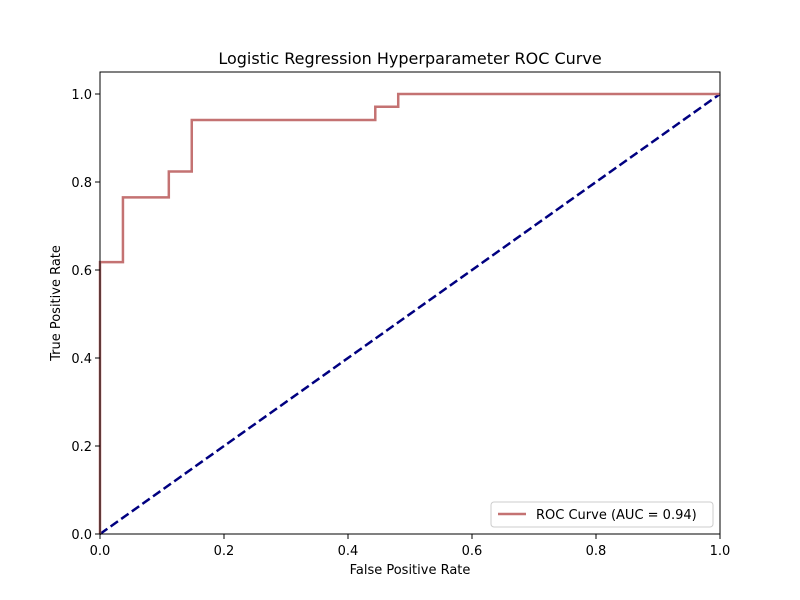 This screenshot has width=800, height=600. I want to click on y-axis-label: True Positive Rate, so click(56, 303).